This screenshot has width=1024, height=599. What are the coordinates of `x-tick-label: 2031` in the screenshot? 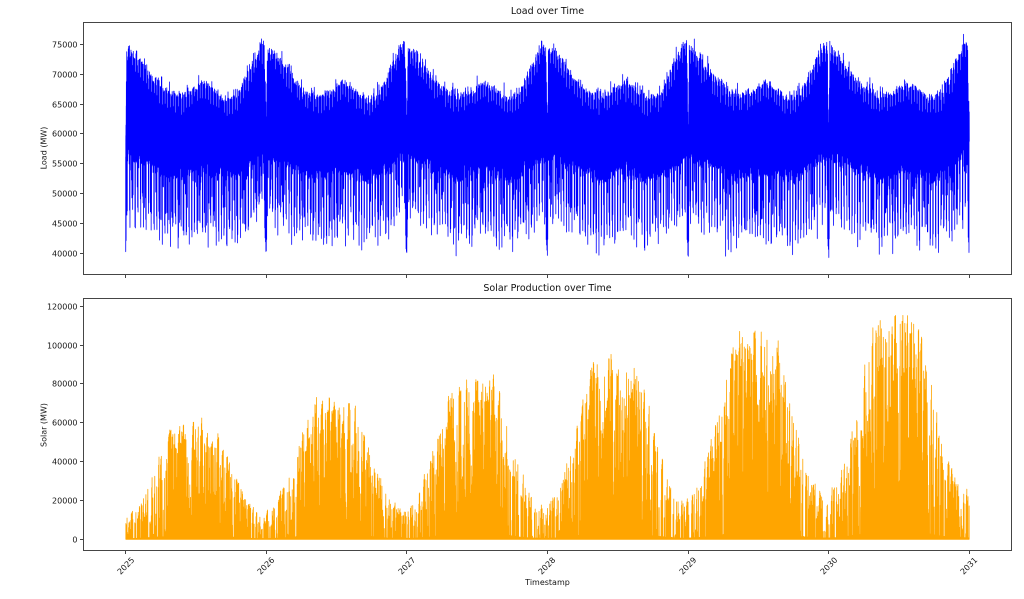 It's located at (969, 566).